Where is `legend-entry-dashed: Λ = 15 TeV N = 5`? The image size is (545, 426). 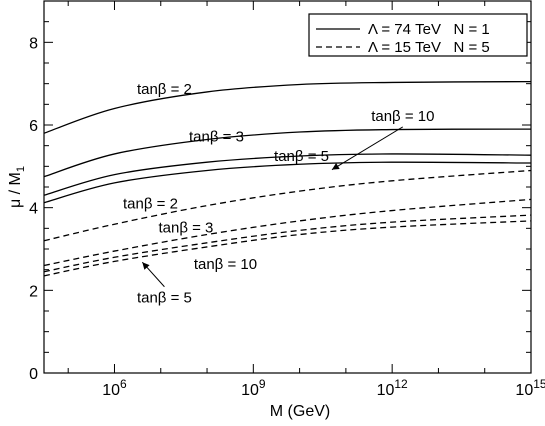
legend-entry-dashed: Λ = 15 TeV N = 5 is located at coordinates (429, 47).